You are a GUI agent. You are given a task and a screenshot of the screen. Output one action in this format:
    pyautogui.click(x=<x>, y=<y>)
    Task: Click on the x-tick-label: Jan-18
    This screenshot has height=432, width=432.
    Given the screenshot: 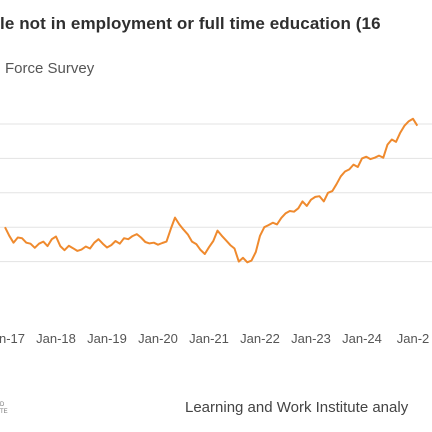 What is the action you would take?
    pyautogui.click(x=56, y=338)
    